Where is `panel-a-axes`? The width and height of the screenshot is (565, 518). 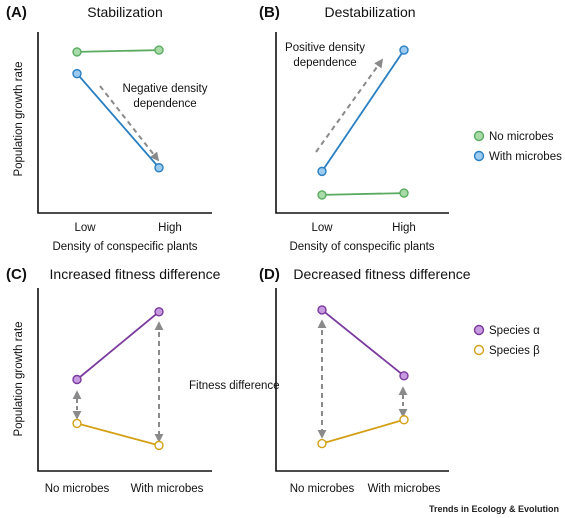
panel-a-axes is located at coordinates (124, 123).